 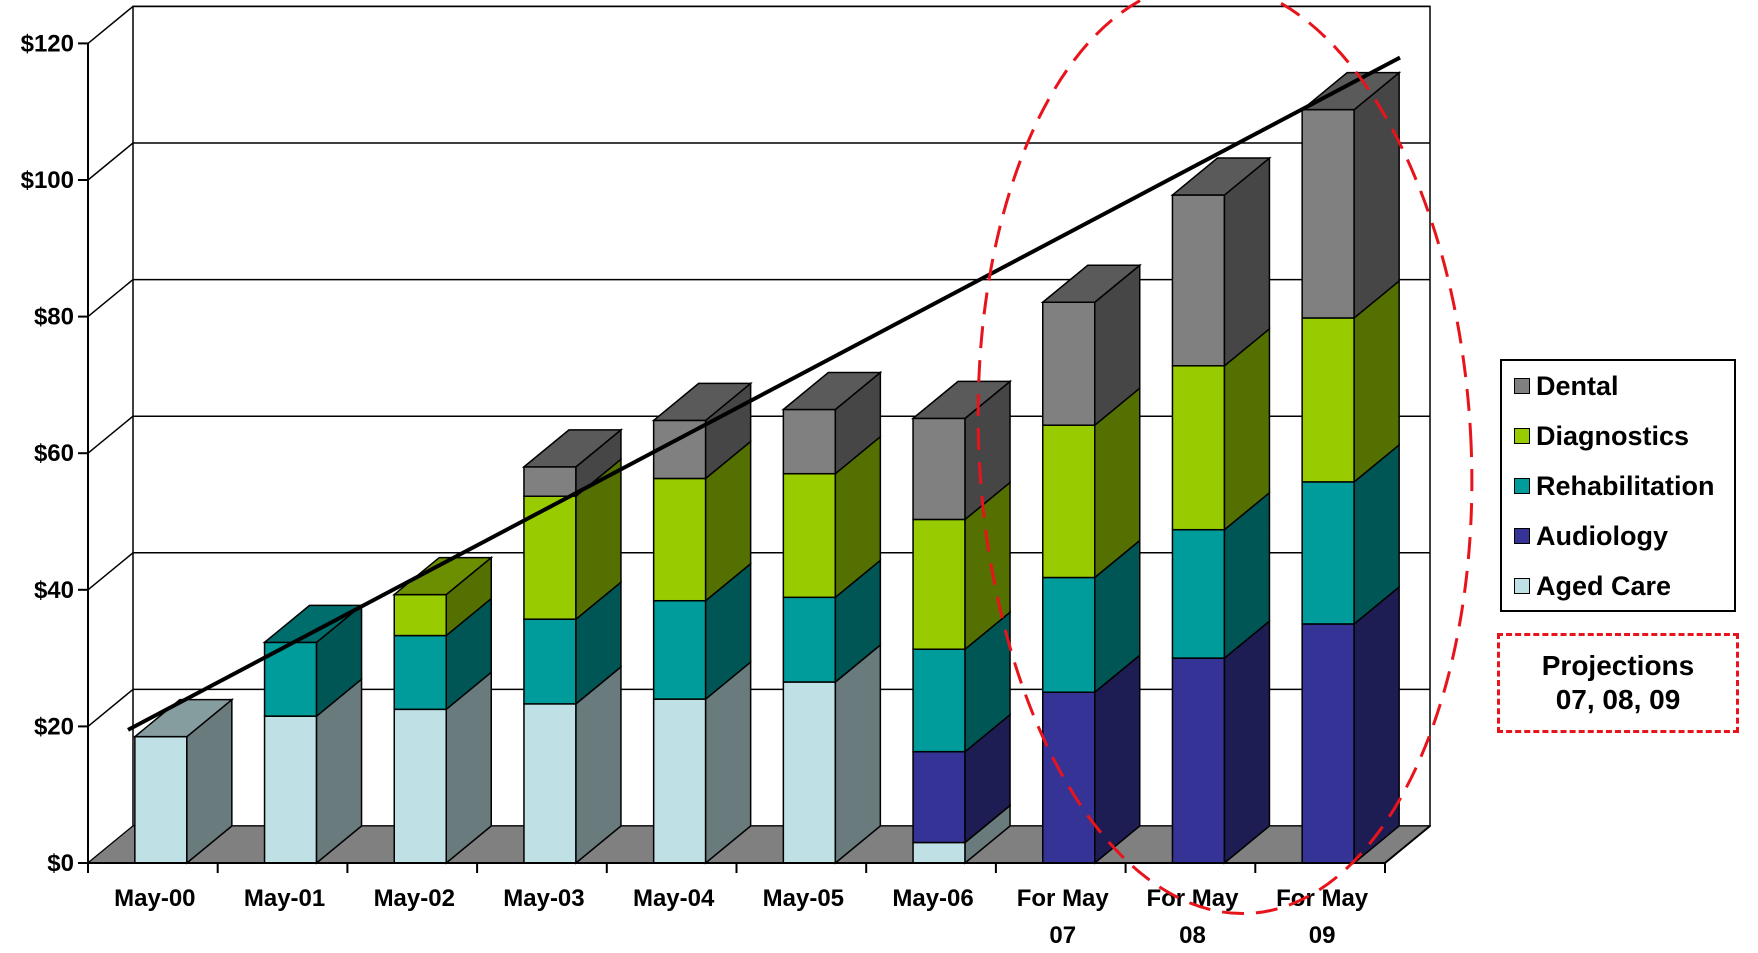 What do you see at coordinates (1618, 699) in the screenshot?
I see `projections-line-2: 07, 08, 09` at bounding box center [1618, 699].